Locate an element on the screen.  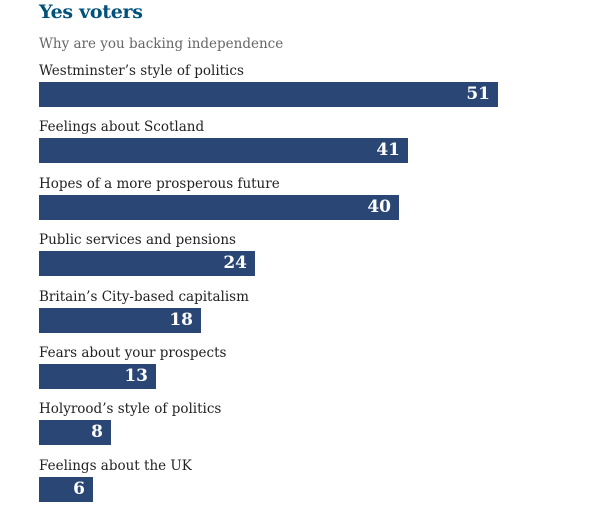
bar-label: Feelings about Scotland is located at coordinates (122, 127).